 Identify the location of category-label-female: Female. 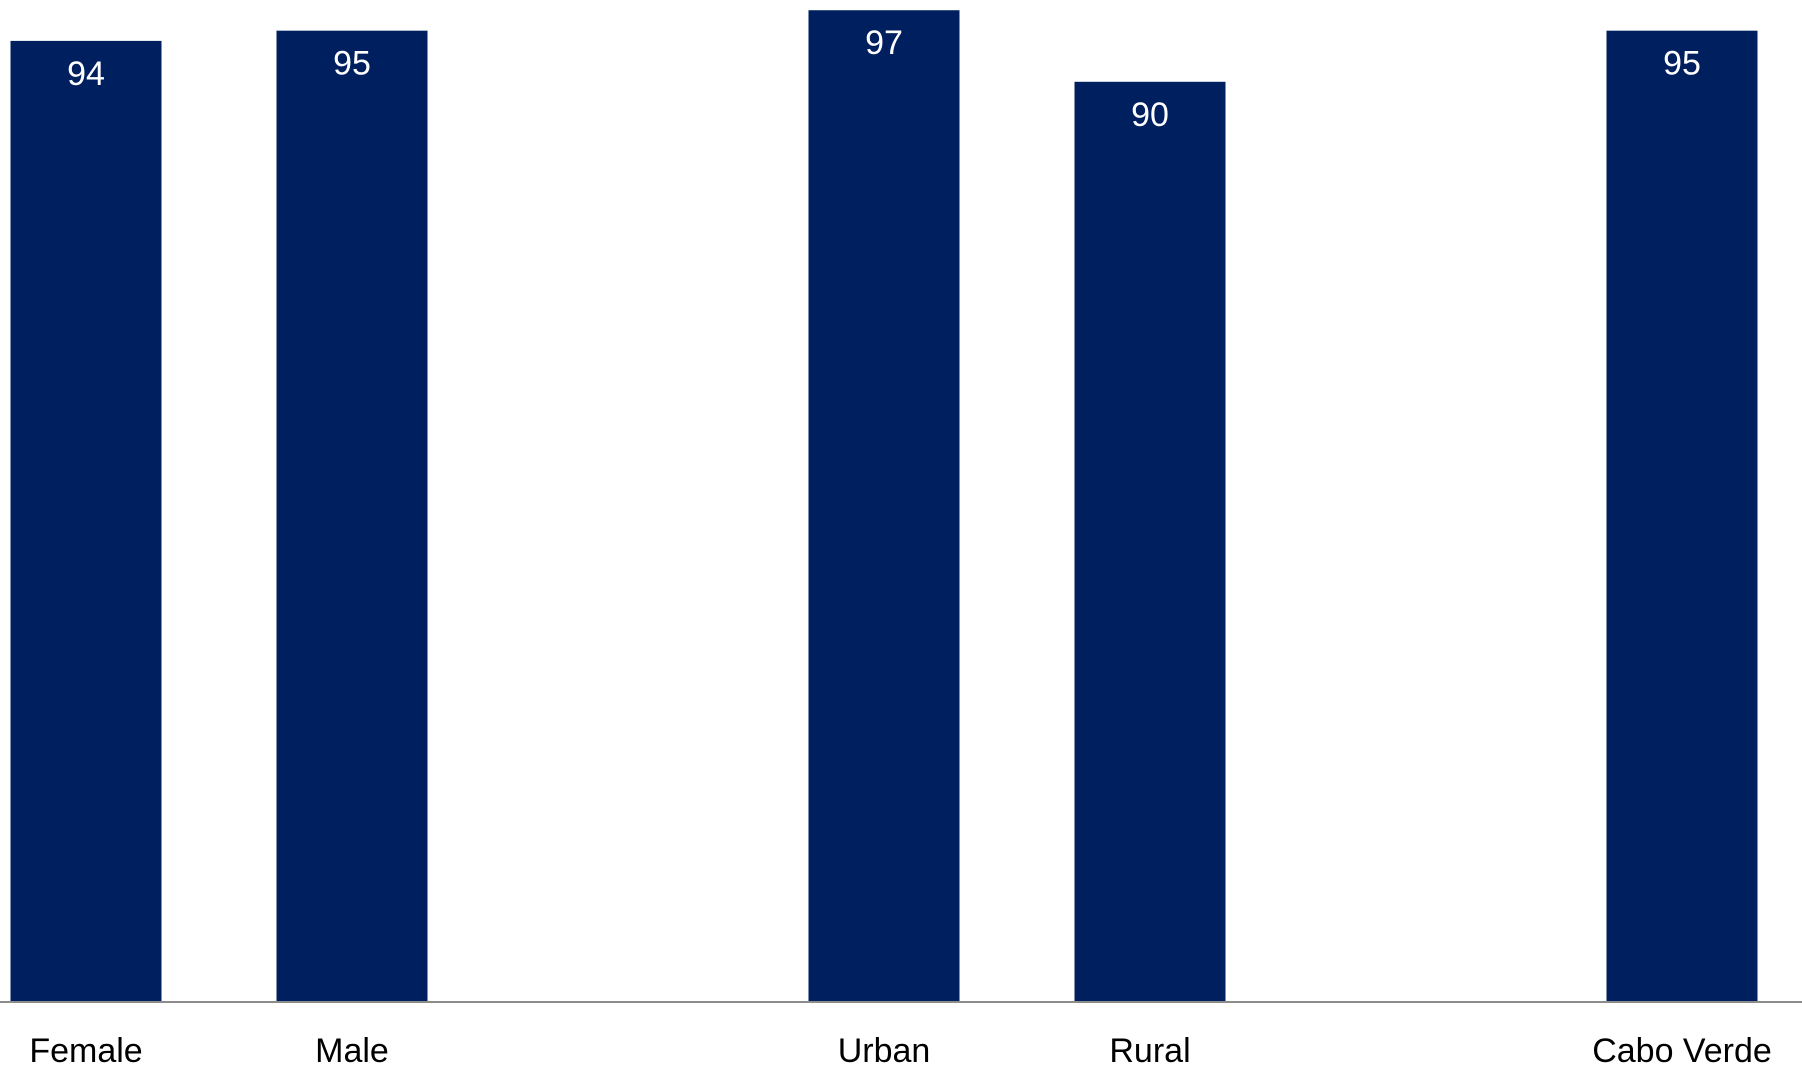
(85, 1050).